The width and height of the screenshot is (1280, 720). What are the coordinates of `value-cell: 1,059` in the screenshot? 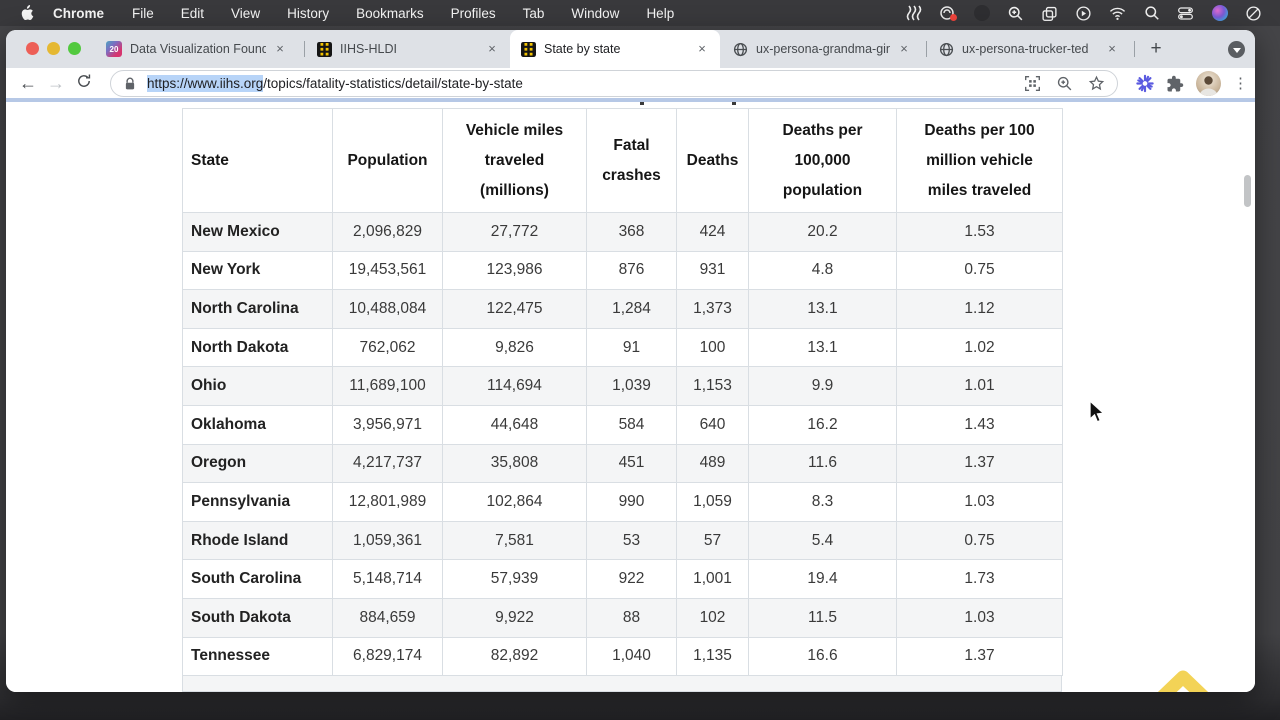 It's located at (712, 502).